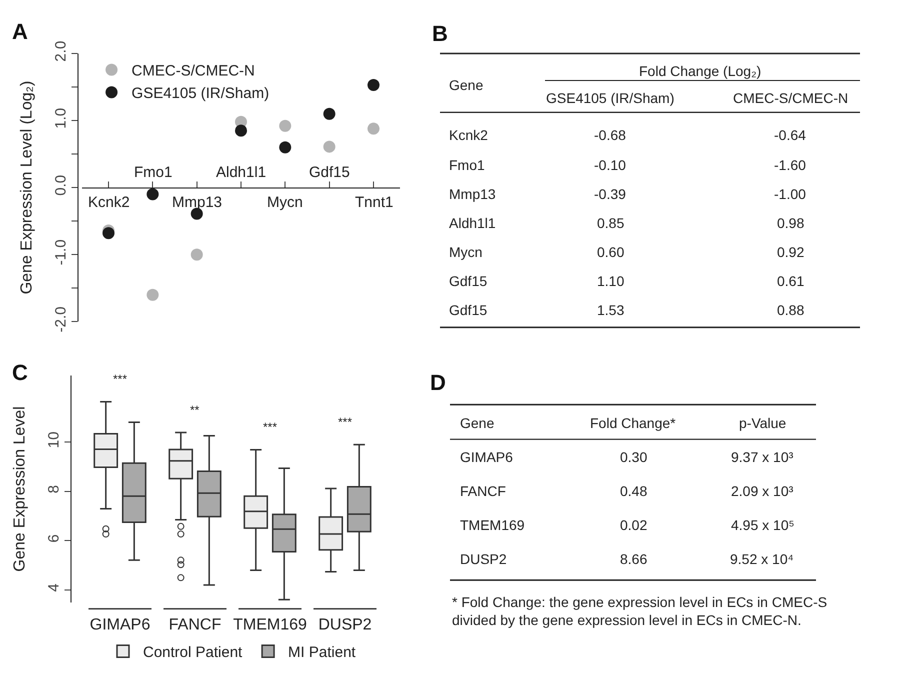  I want to click on text: * Fold Change: the gene expression level in ECs in CMEC-S divided by the gene expression level in ECs in CMEC-N., so click(640, 611).